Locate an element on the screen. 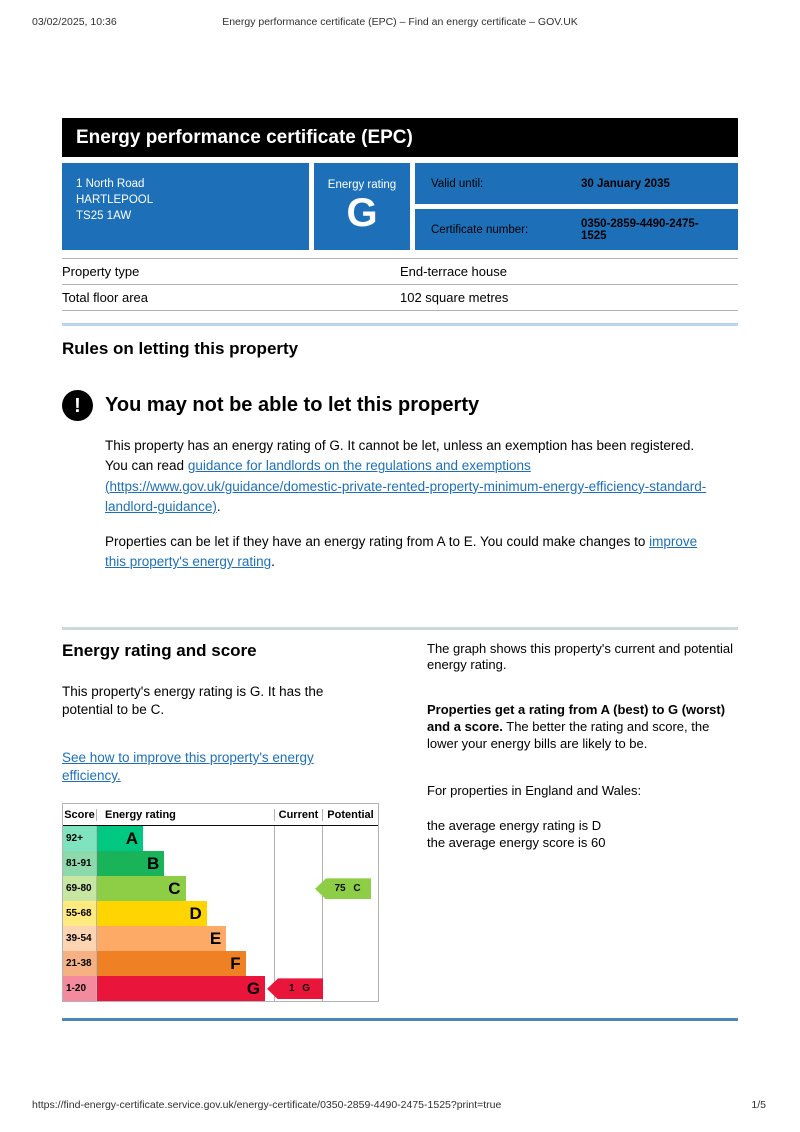 This screenshot has height=1132, width=800. band-rating-cell: B is located at coordinates (186, 864).